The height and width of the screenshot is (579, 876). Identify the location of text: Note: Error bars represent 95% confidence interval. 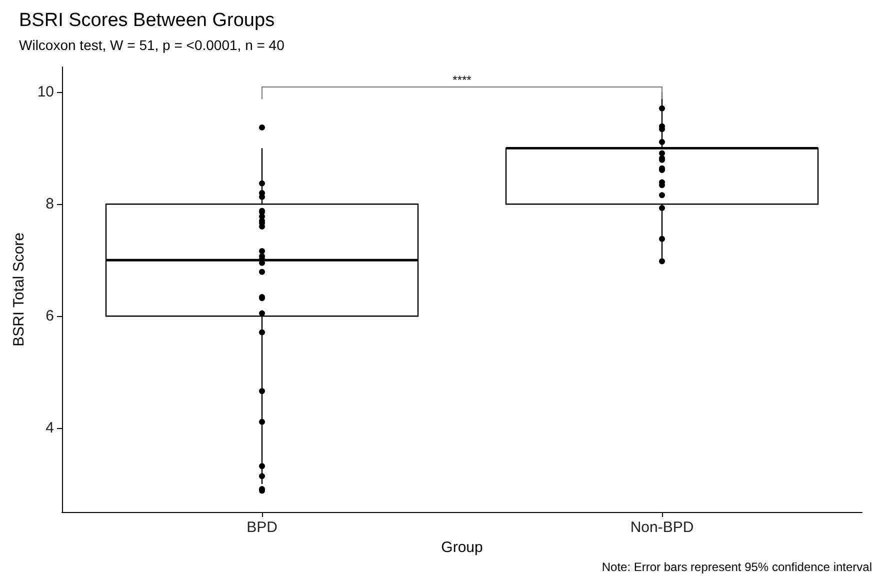
(737, 567).